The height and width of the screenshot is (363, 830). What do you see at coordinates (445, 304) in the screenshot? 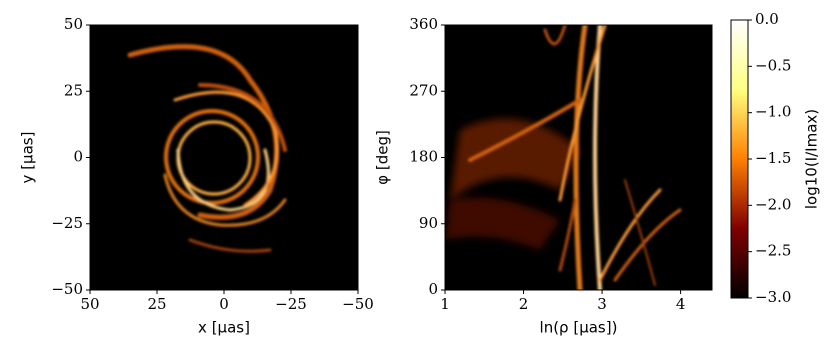
I see `x-tick-label: 1` at bounding box center [445, 304].